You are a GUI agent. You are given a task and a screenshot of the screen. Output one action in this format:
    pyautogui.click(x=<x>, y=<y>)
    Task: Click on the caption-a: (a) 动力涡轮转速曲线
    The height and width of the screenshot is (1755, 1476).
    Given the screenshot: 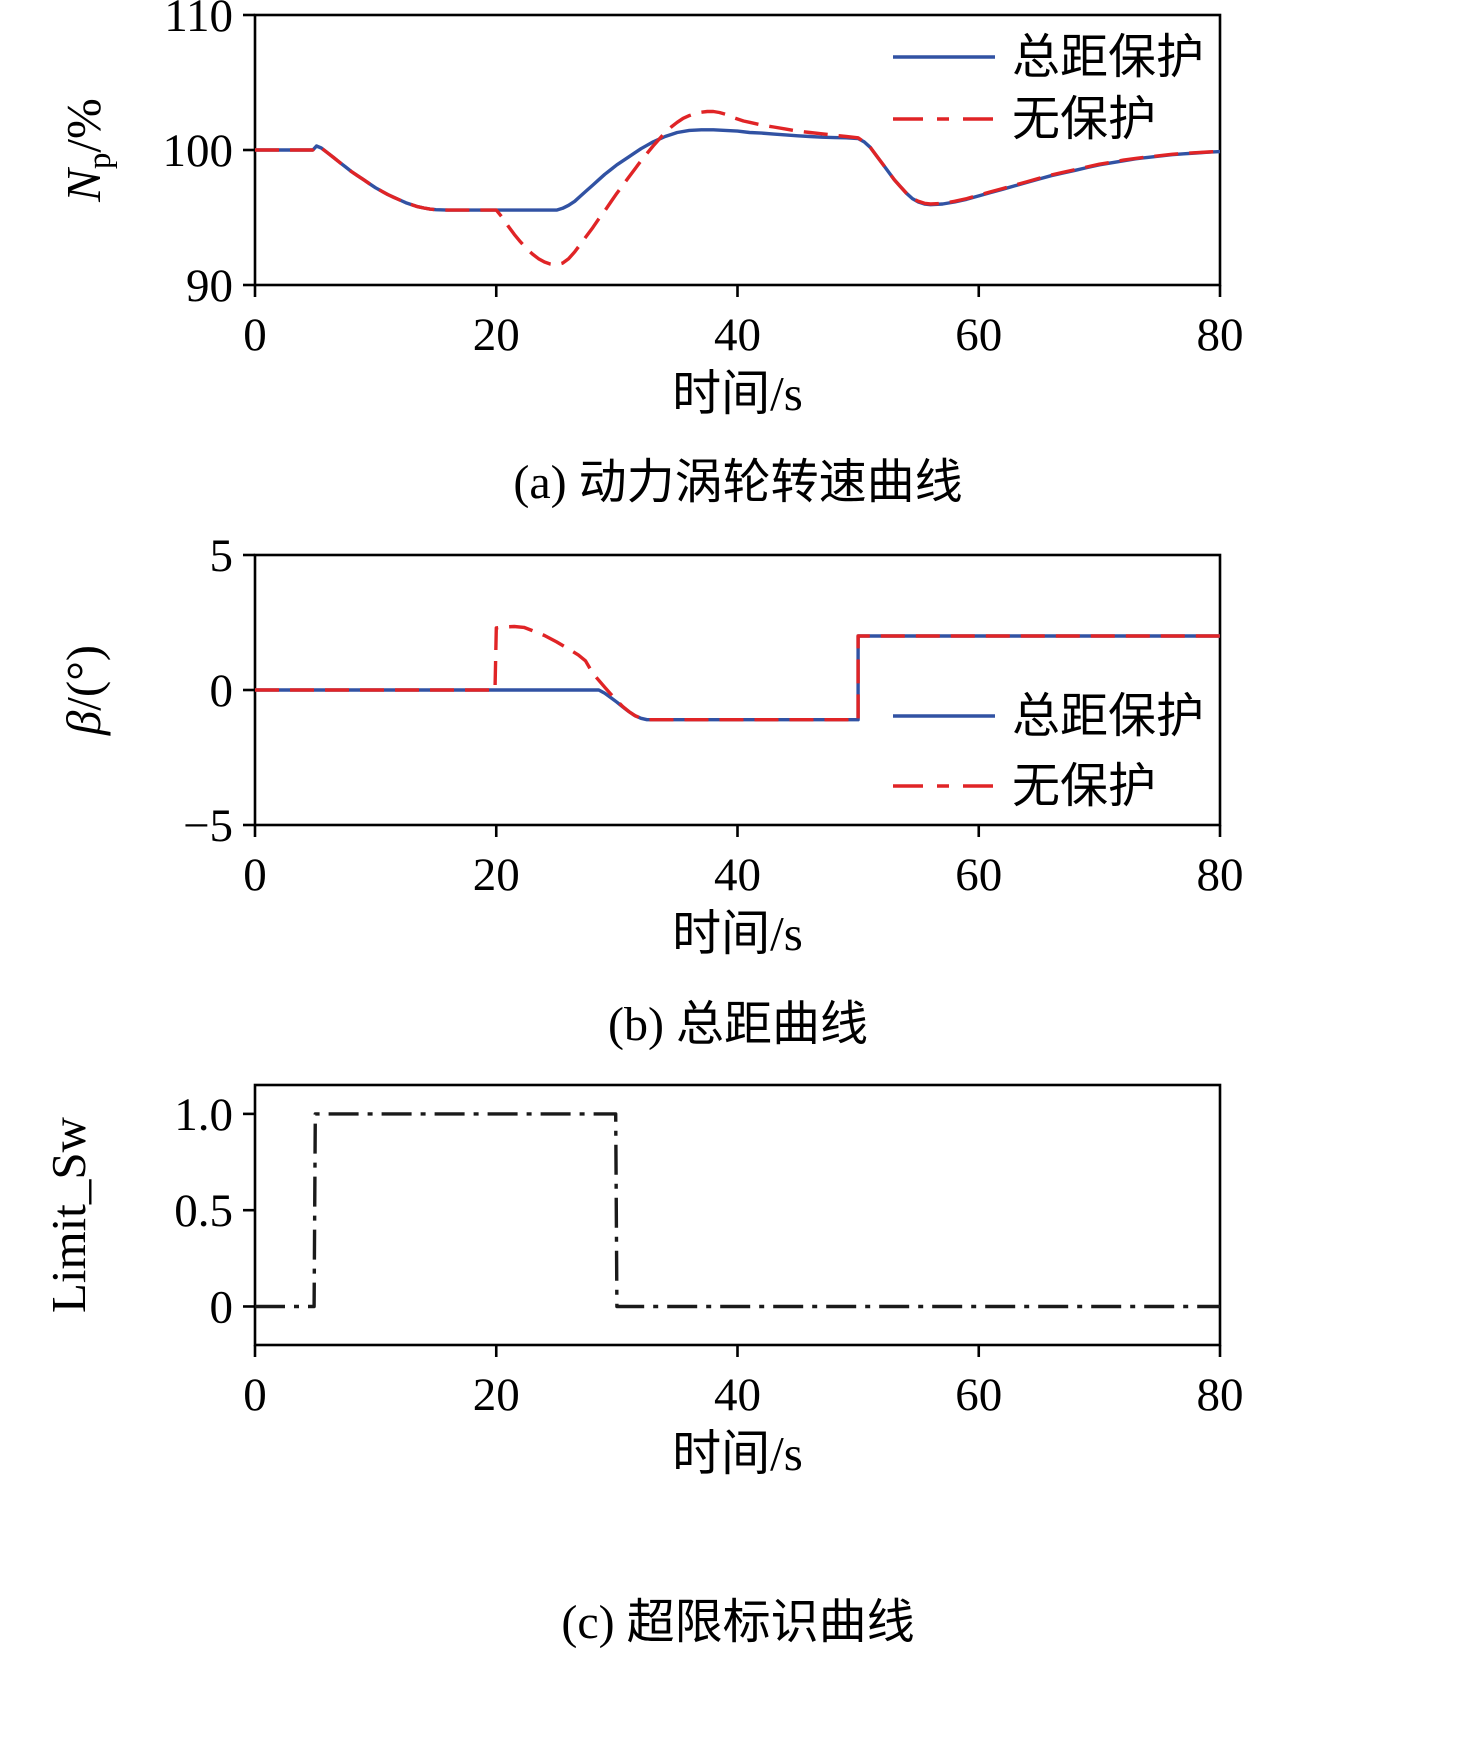 What is the action you would take?
    pyautogui.click(x=738, y=482)
    